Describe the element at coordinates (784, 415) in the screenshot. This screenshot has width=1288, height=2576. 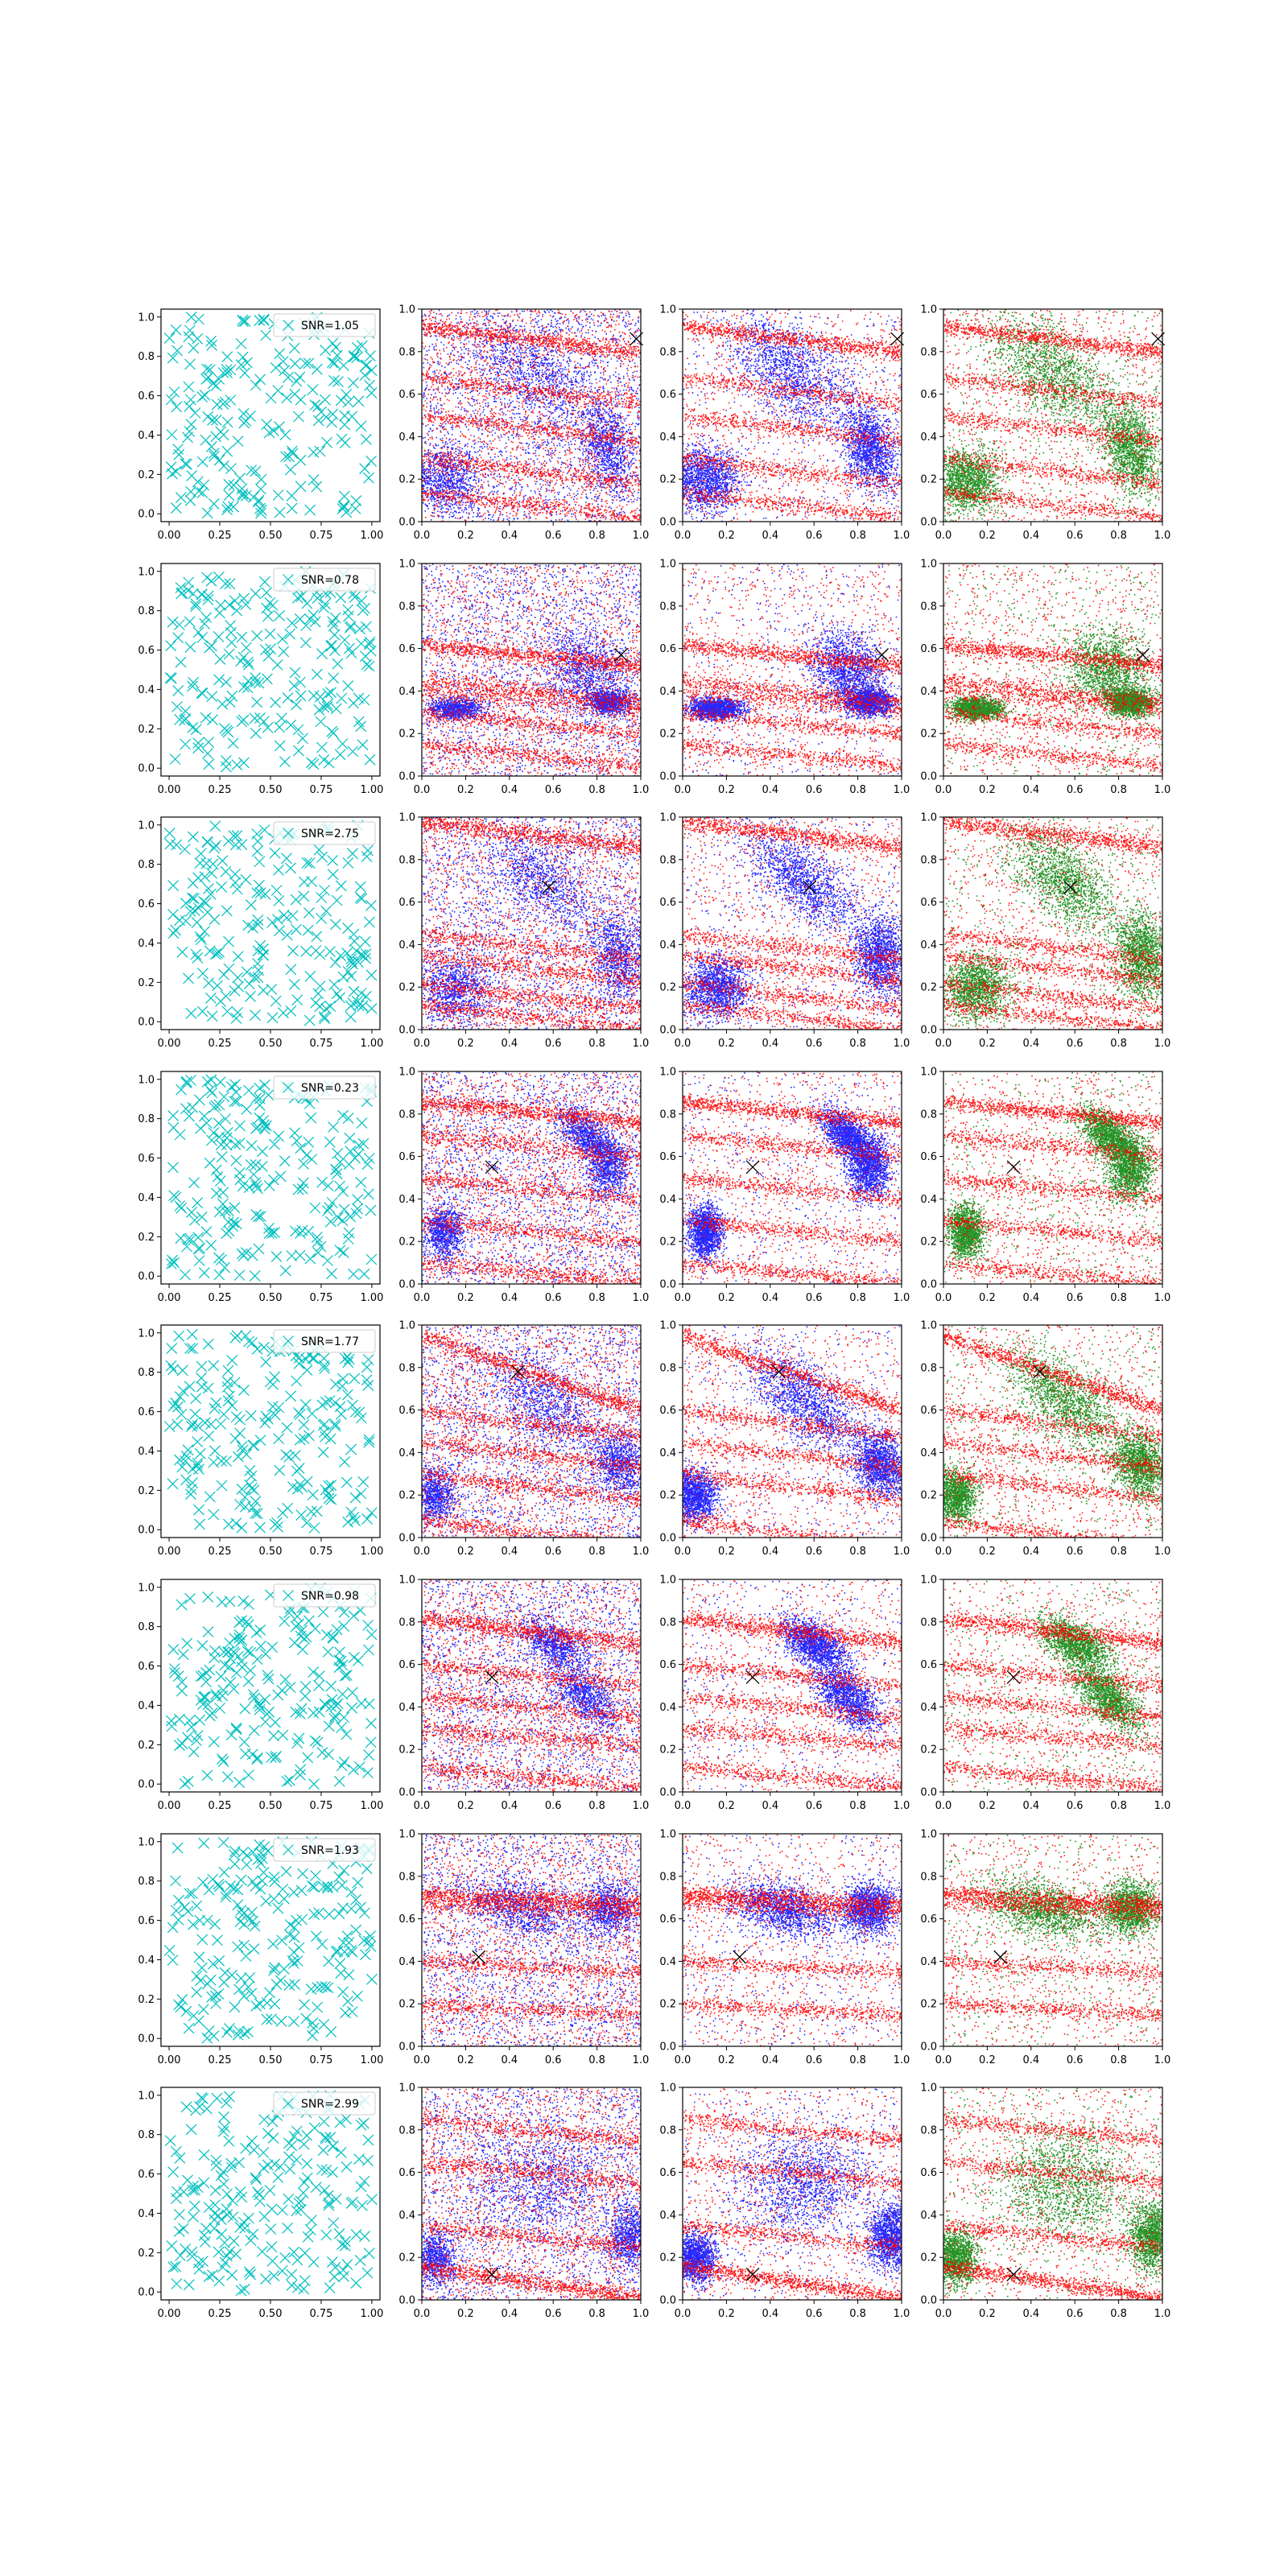
I see `panel-r1-c3: 0.0 0.2 0.4 0.6 0.8 1.00.00.20.40.60.81.0` at that location.